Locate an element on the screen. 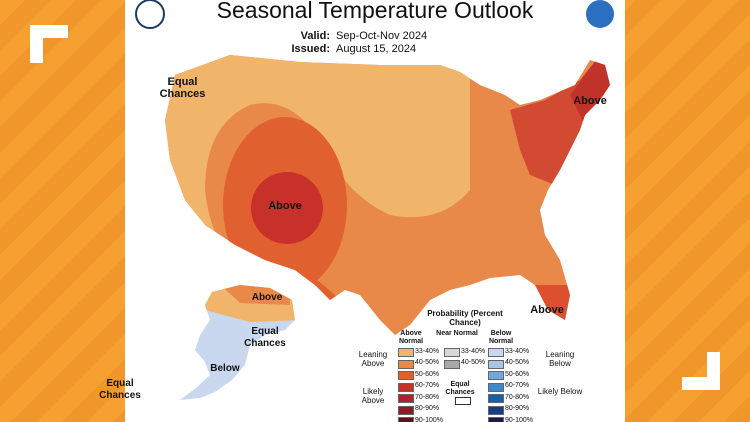 The image size is (750, 422). issued-date: August 15, 2024 is located at coordinates (376, 49).